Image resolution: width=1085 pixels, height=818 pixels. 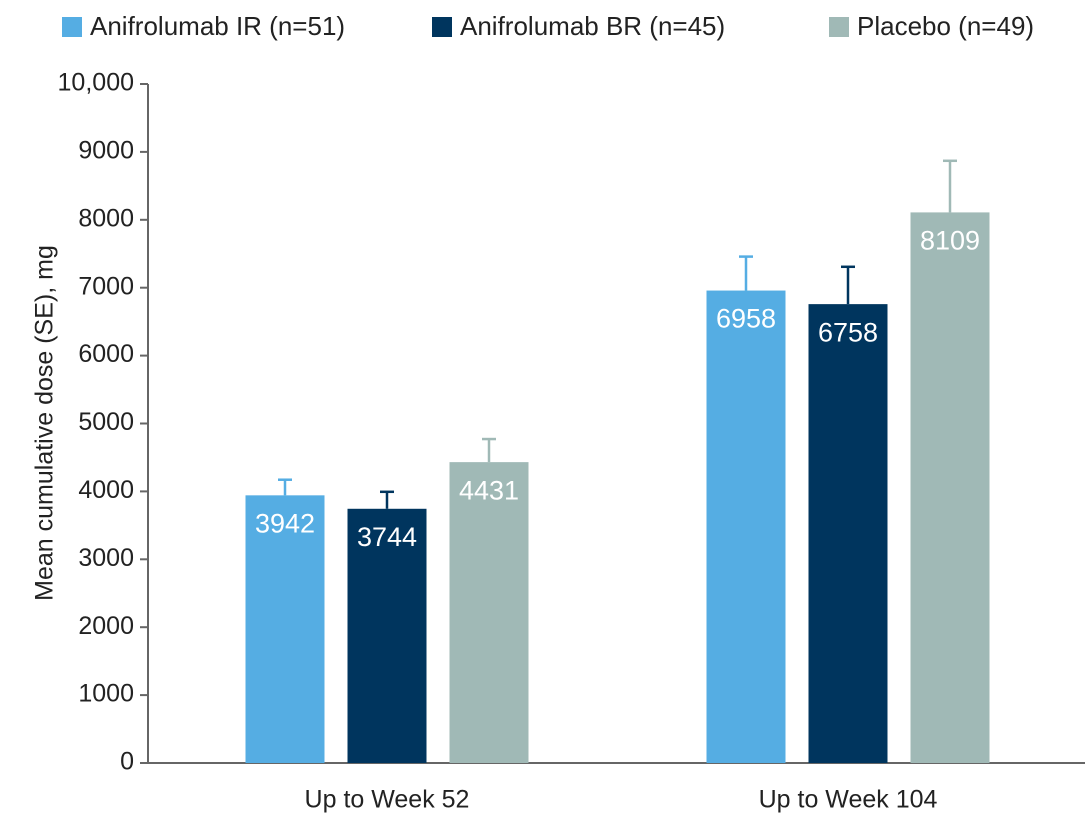 I want to click on y-tick-label: 10,000, so click(x=96, y=83).